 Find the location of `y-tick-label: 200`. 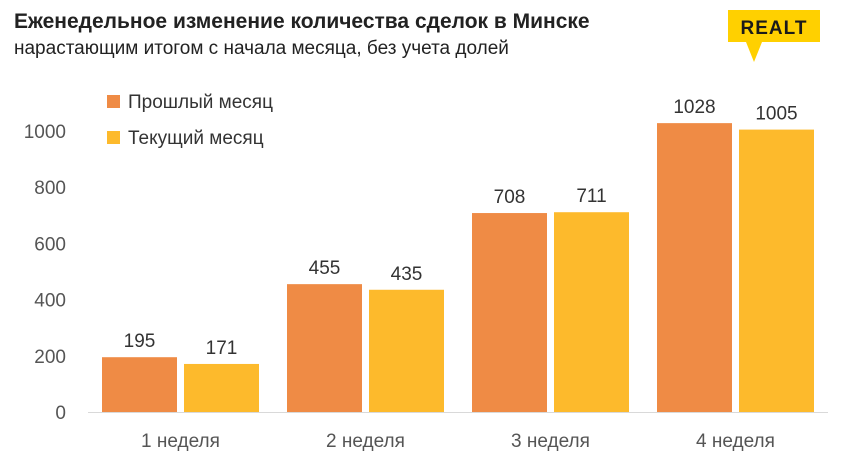

y-tick-label: 200 is located at coordinates (50, 357).